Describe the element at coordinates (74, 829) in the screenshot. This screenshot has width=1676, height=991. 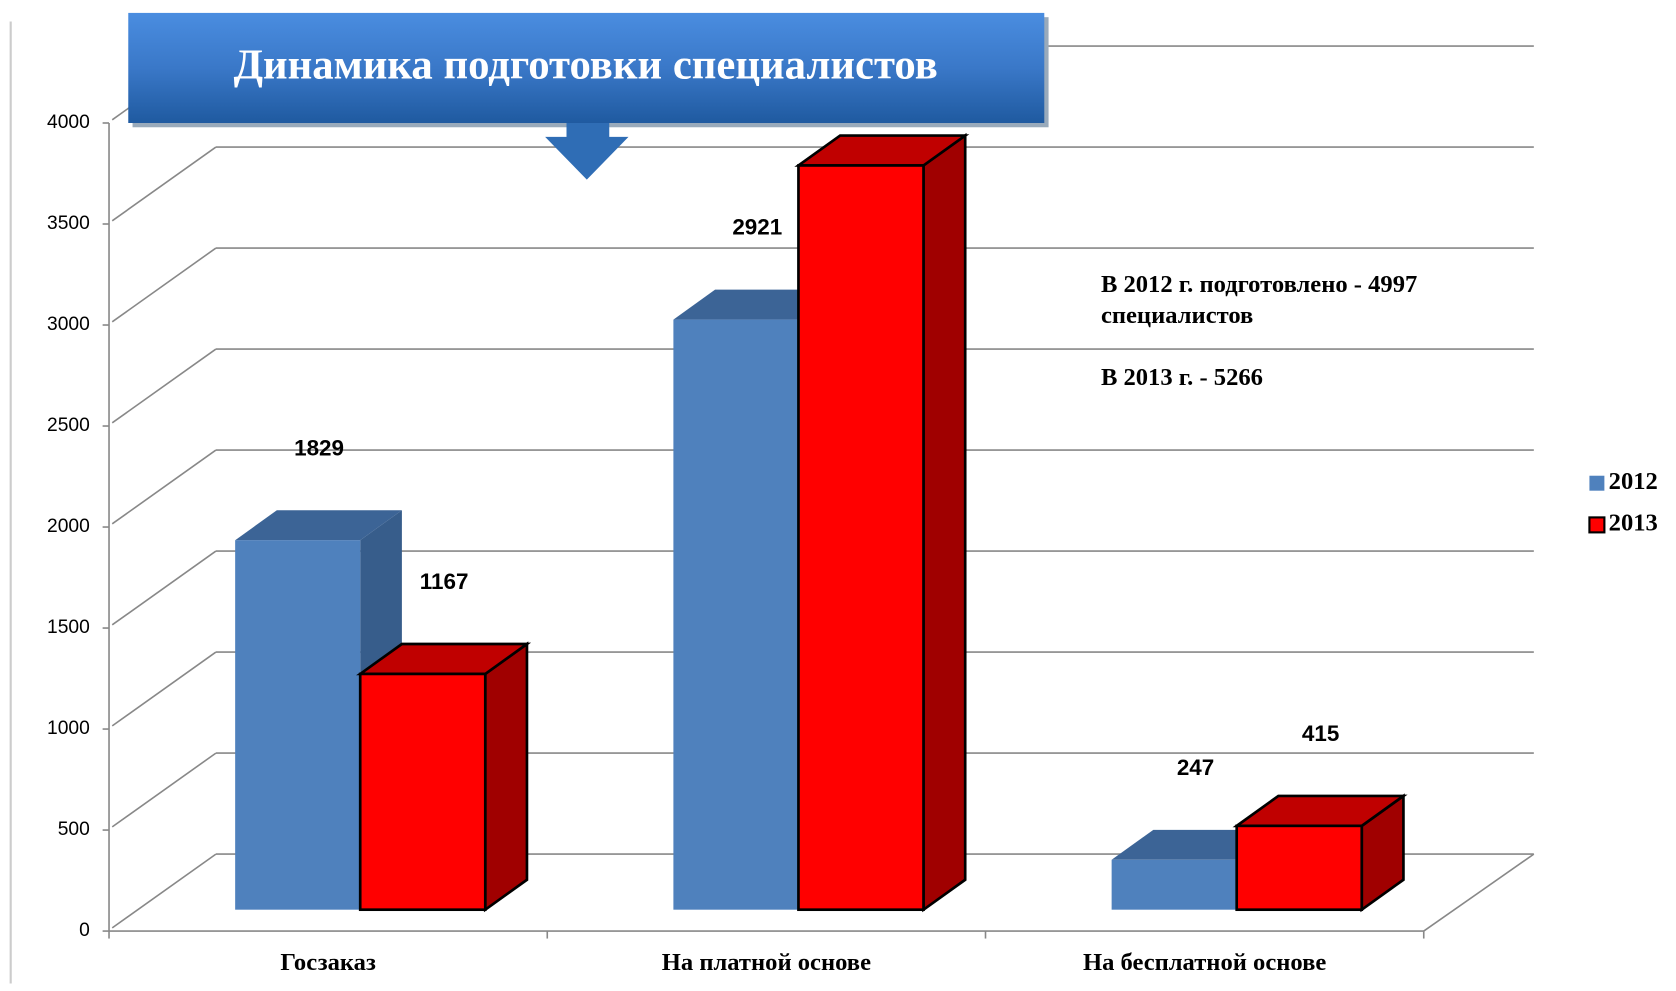
I see `y-tick-label: 500` at that location.